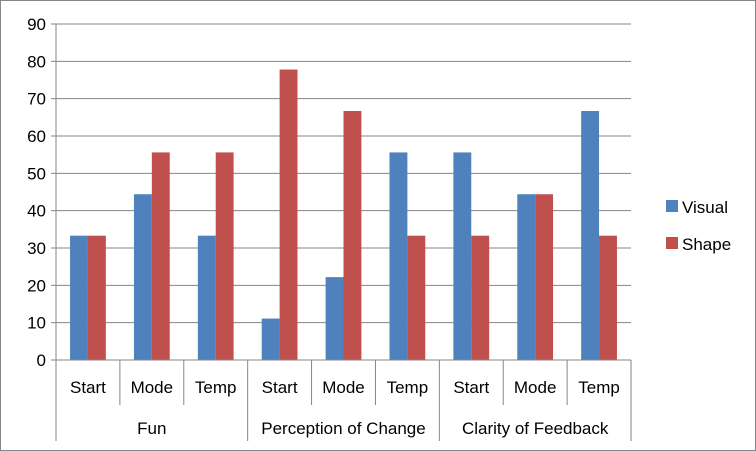 This screenshot has height=451, width=756. What do you see at coordinates (36, 173) in the screenshot?
I see `y-tick-label: 50` at bounding box center [36, 173].